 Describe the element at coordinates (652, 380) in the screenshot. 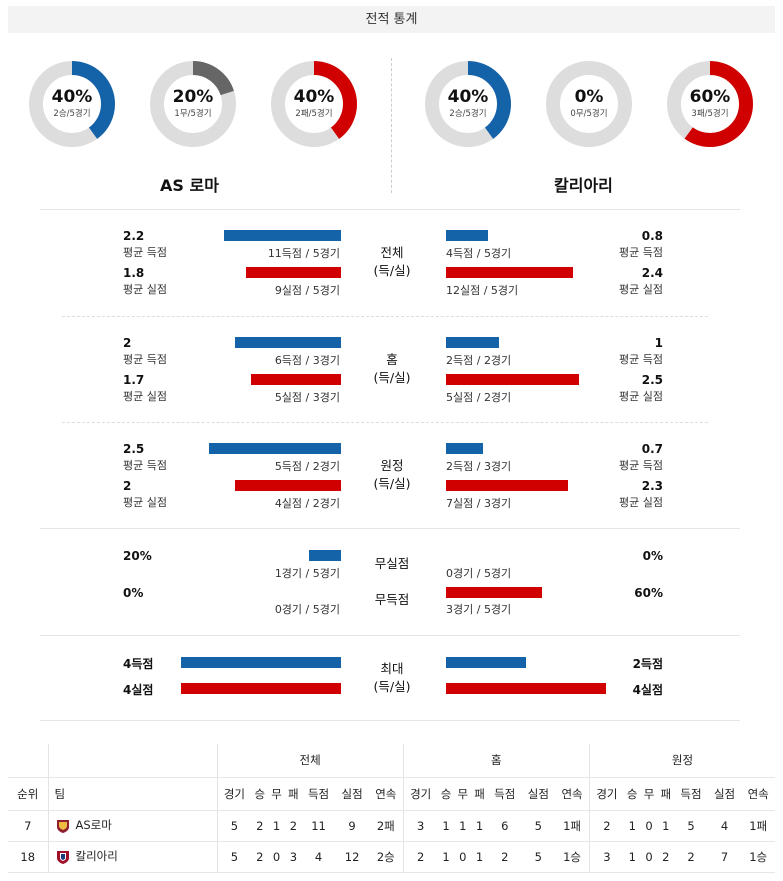

I see `away-avg-conceded: 2.5` at that location.